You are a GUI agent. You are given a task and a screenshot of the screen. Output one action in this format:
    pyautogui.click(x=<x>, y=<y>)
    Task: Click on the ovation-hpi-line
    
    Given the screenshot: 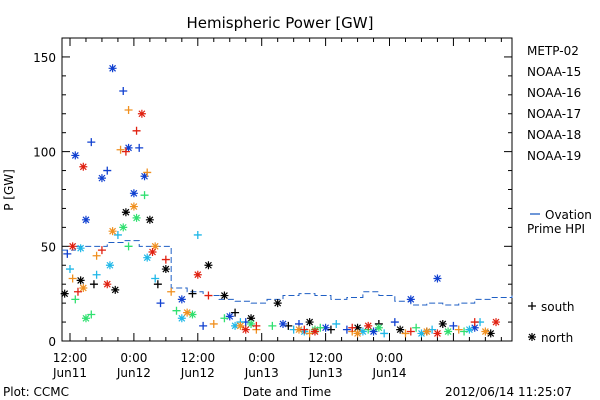 What is the action you would take?
    pyautogui.click(x=287, y=273)
    